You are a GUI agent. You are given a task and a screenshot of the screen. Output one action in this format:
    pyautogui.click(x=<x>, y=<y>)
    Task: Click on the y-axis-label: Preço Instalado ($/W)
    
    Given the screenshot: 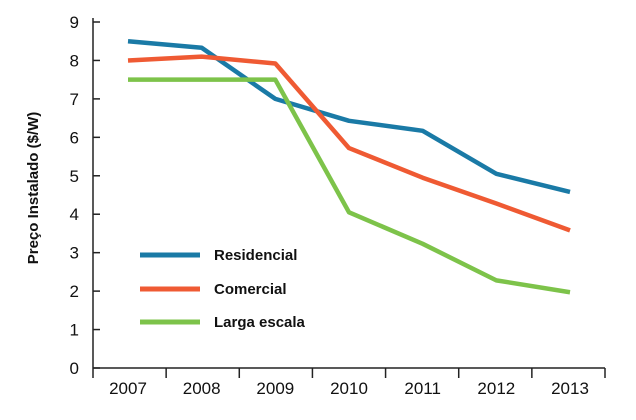 What is the action you would take?
    pyautogui.click(x=33, y=188)
    